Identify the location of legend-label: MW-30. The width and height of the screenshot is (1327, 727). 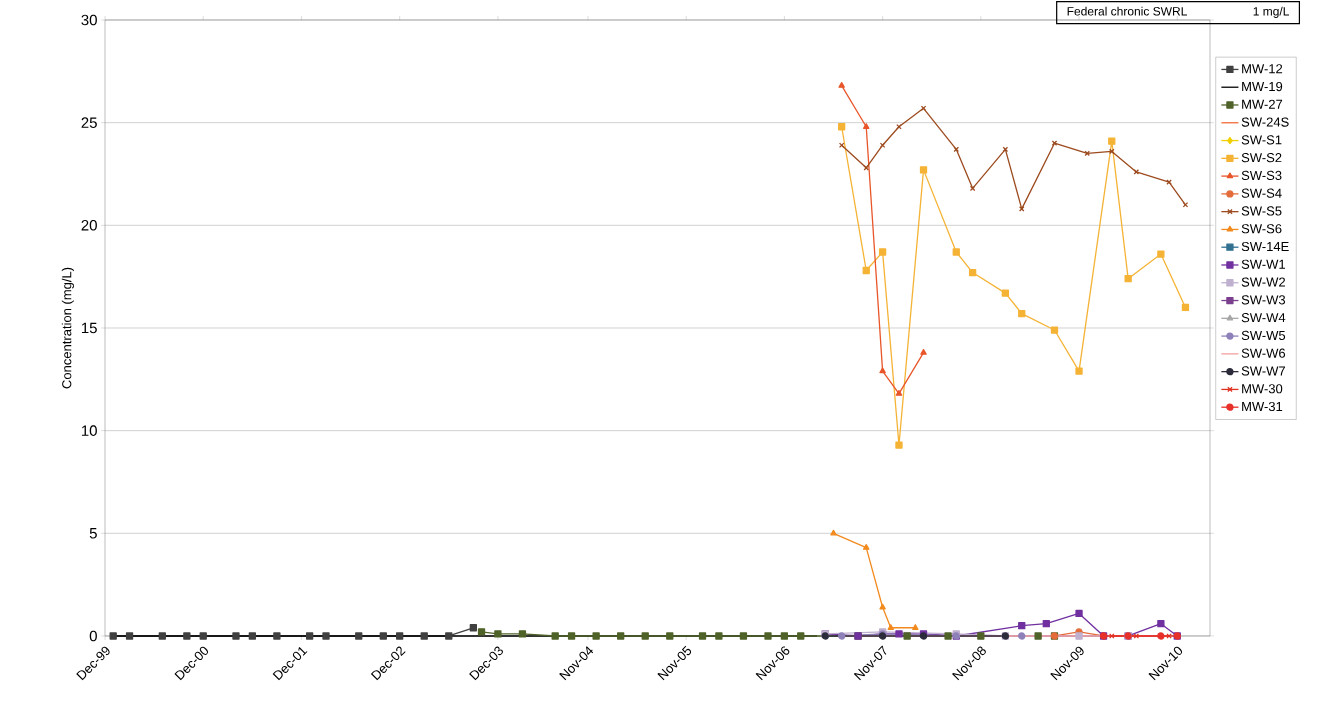
(1262, 389).